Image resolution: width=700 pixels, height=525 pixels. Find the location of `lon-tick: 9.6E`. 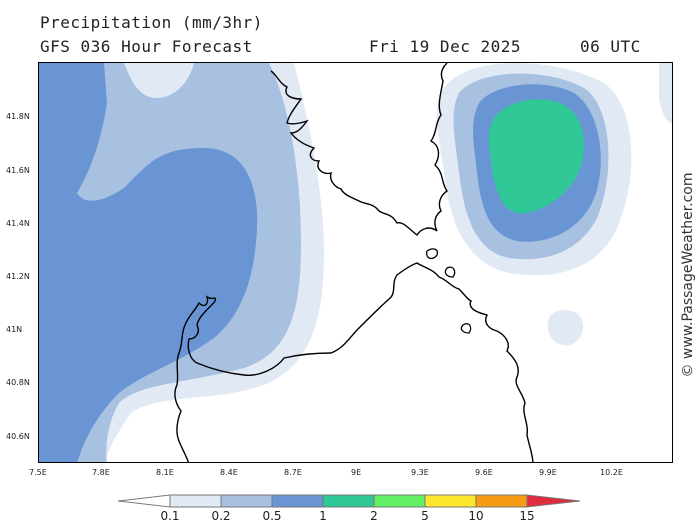

lon-tick: 9.6E is located at coordinates (484, 472).